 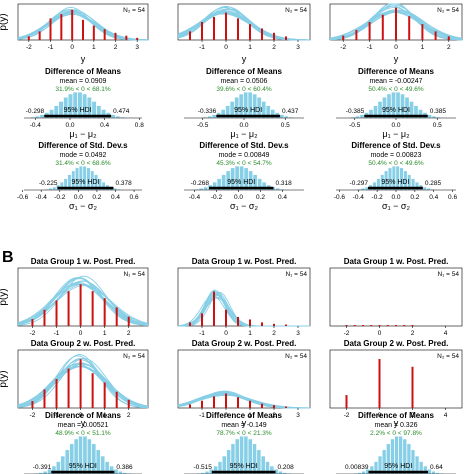 I want to click on plot-title: Difference of Std. Dev.s, so click(x=396, y=145).